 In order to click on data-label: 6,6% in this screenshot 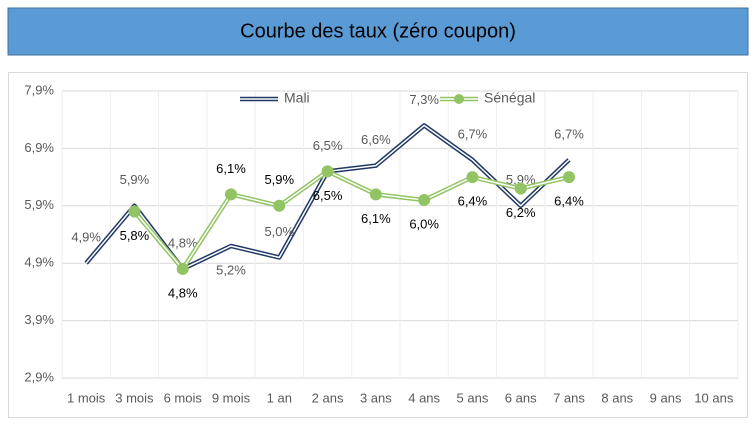, I will do `click(376, 139)`.